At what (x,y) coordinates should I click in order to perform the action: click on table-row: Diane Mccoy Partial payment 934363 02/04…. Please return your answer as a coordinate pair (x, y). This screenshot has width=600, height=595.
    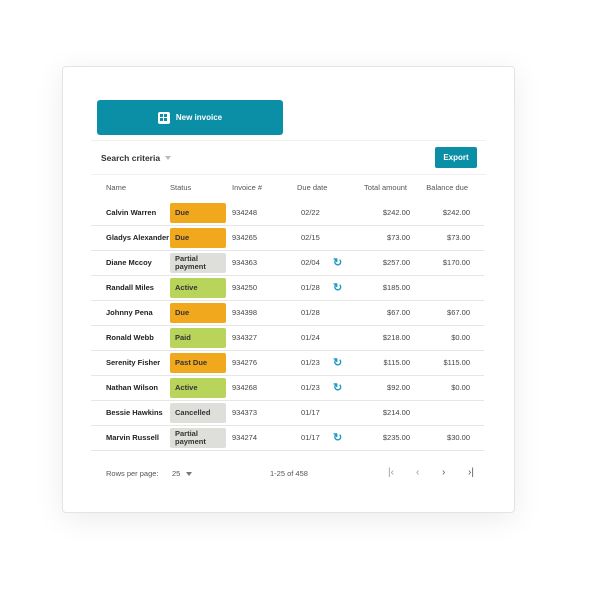
    Looking at the image, I should click on (287, 263).